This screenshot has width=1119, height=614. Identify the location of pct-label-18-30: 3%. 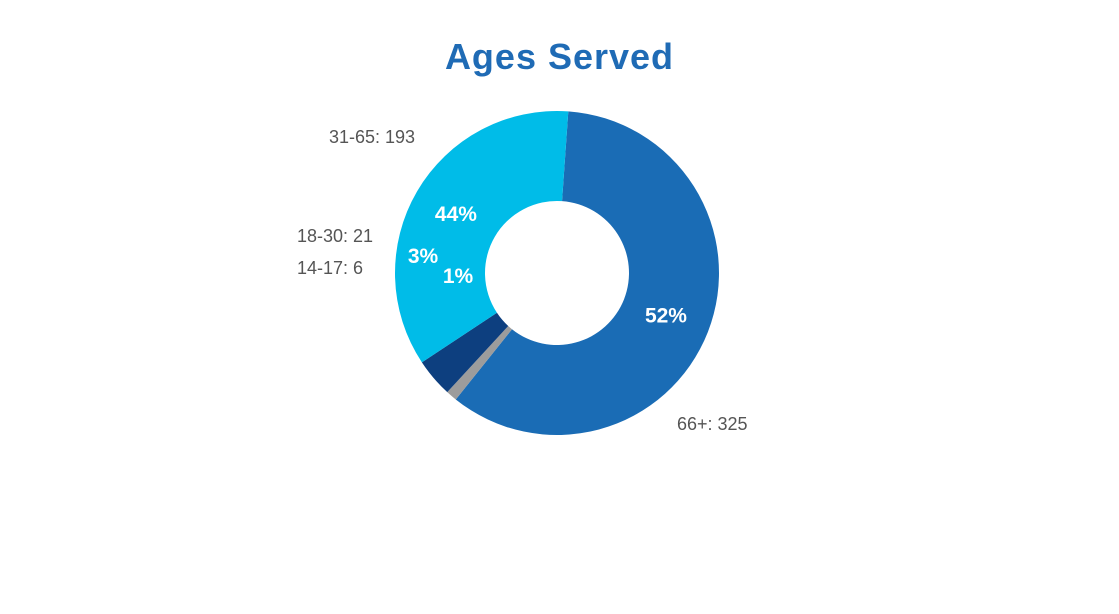
(423, 256).